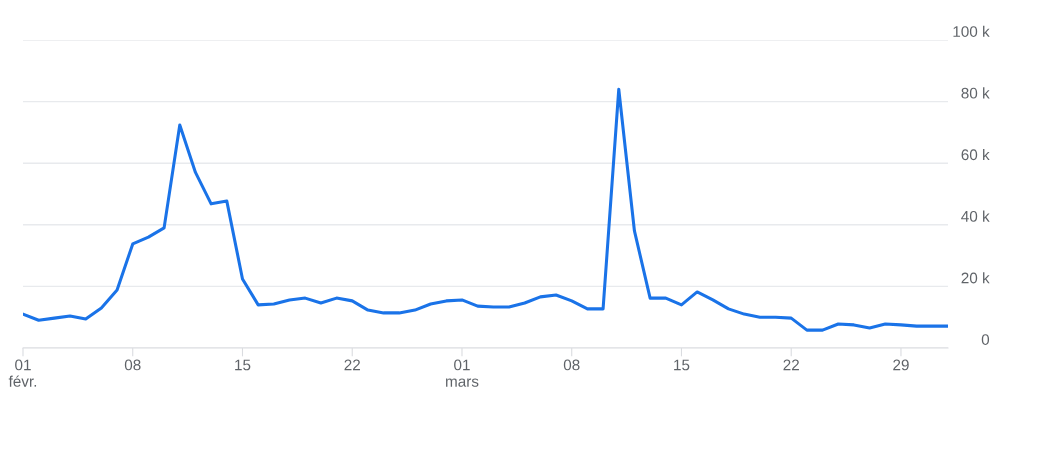 Image resolution: width=1038 pixels, height=450 pixels. What do you see at coordinates (22, 373) in the screenshot?
I see `x-tick-label: 01 févr.` at bounding box center [22, 373].